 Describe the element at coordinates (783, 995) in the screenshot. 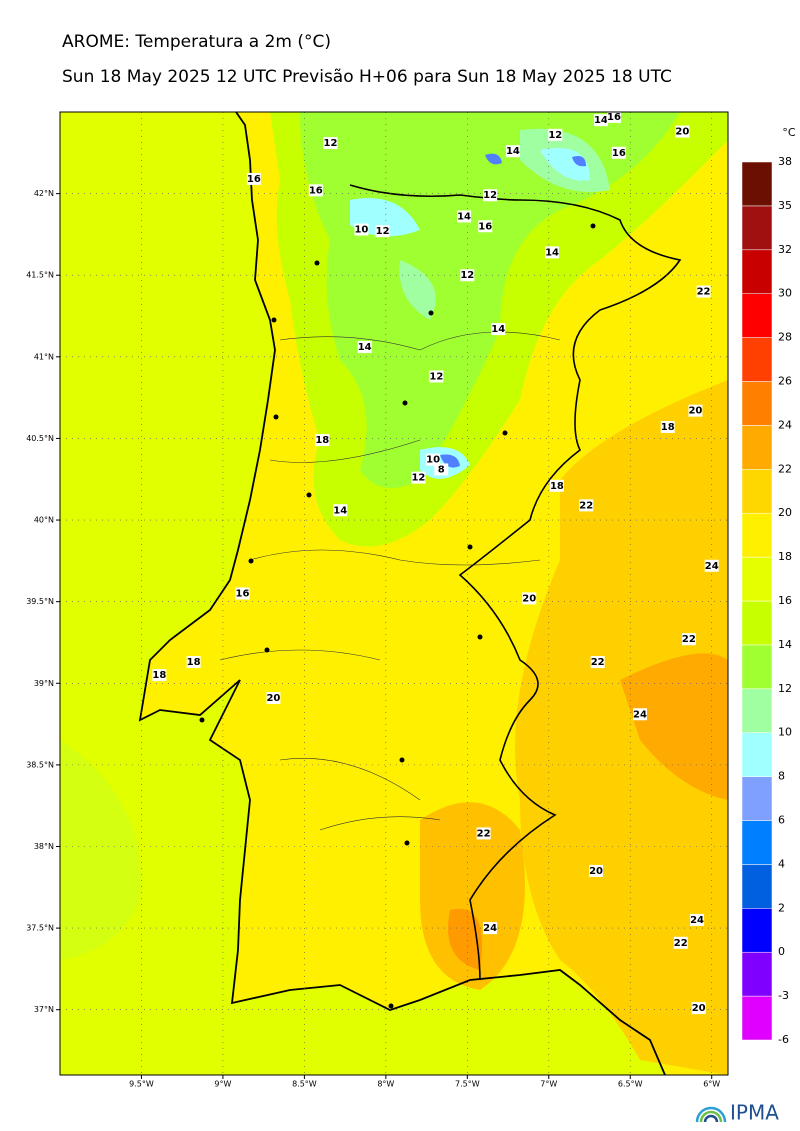

I see `colorbar-label: -3` at that location.